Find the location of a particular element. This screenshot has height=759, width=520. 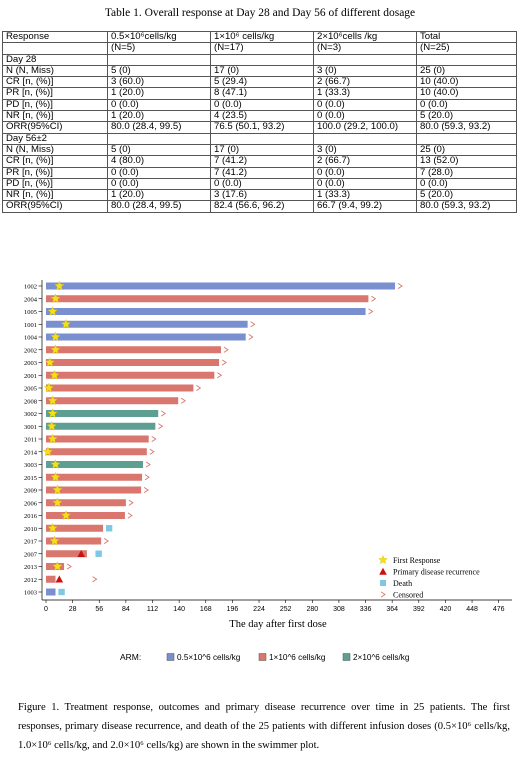

x-tick-label: 336 is located at coordinates (366, 609).